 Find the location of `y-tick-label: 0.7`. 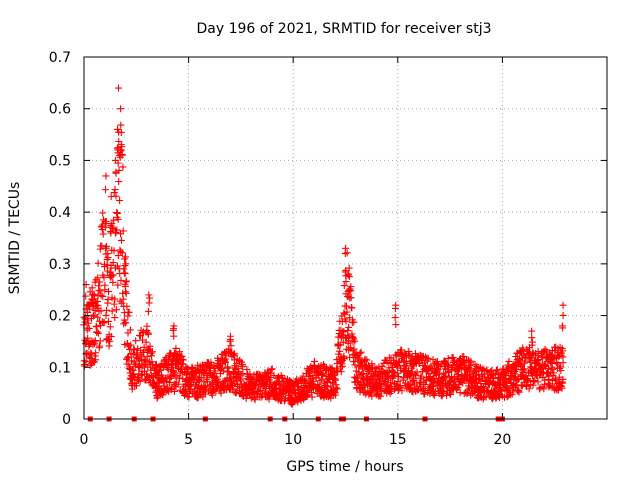

y-tick-label: 0.7 is located at coordinates (60, 58).